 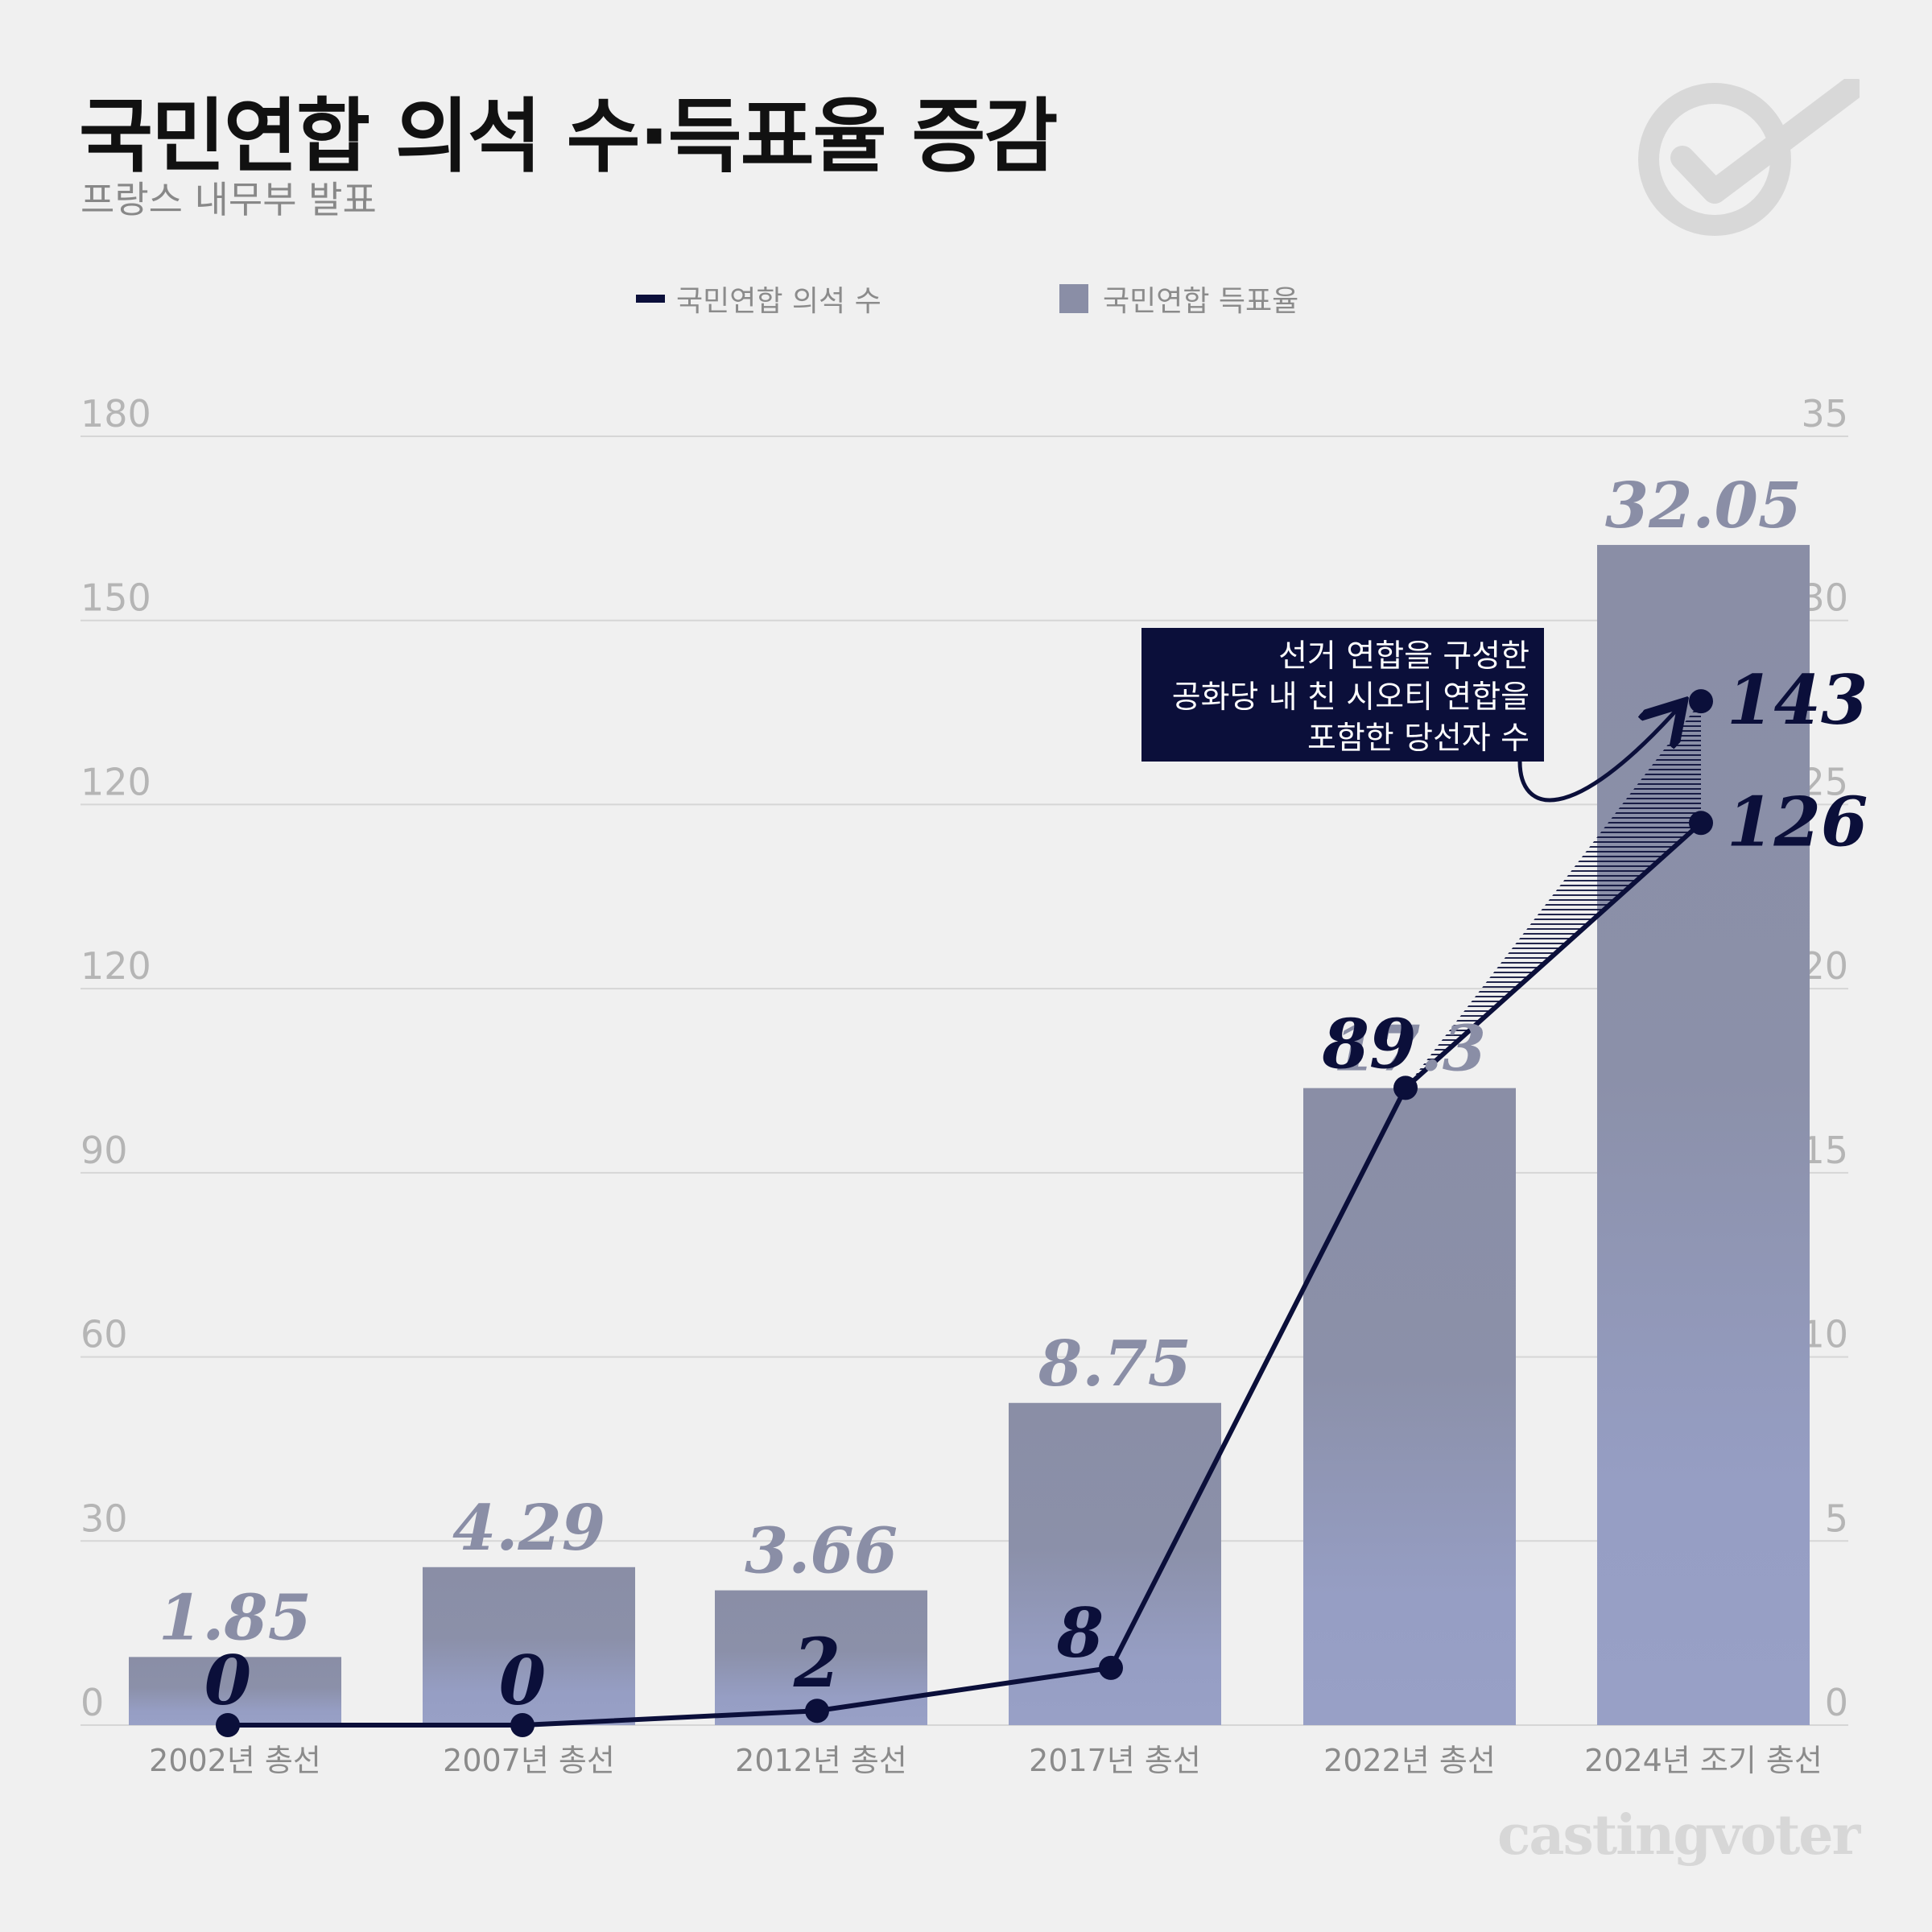 What do you see at coordinates (1404, 656) in the screenshot?
I see `callout-line: 선거 연합을 구성한` at bounding box center [1404, 656].